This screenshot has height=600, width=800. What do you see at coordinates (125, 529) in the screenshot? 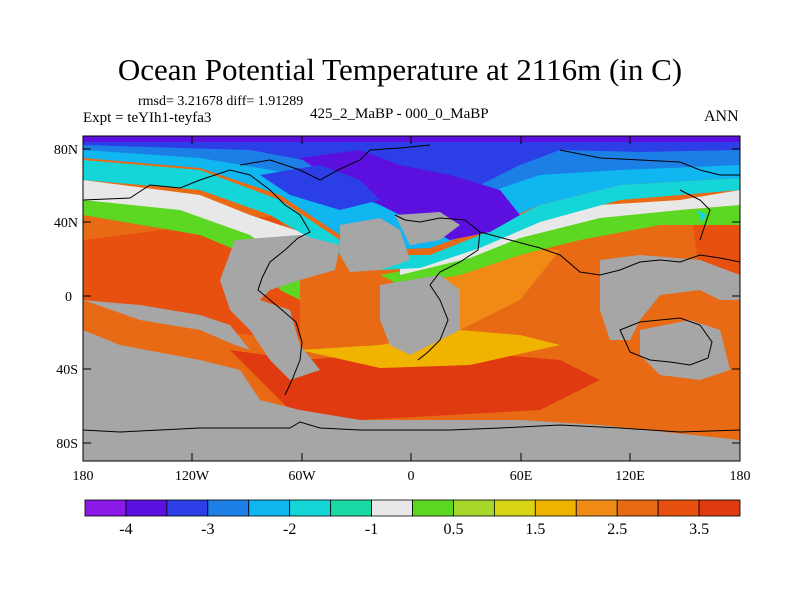
I see `colorbar-label: -4` at bounding box center [125, 529].